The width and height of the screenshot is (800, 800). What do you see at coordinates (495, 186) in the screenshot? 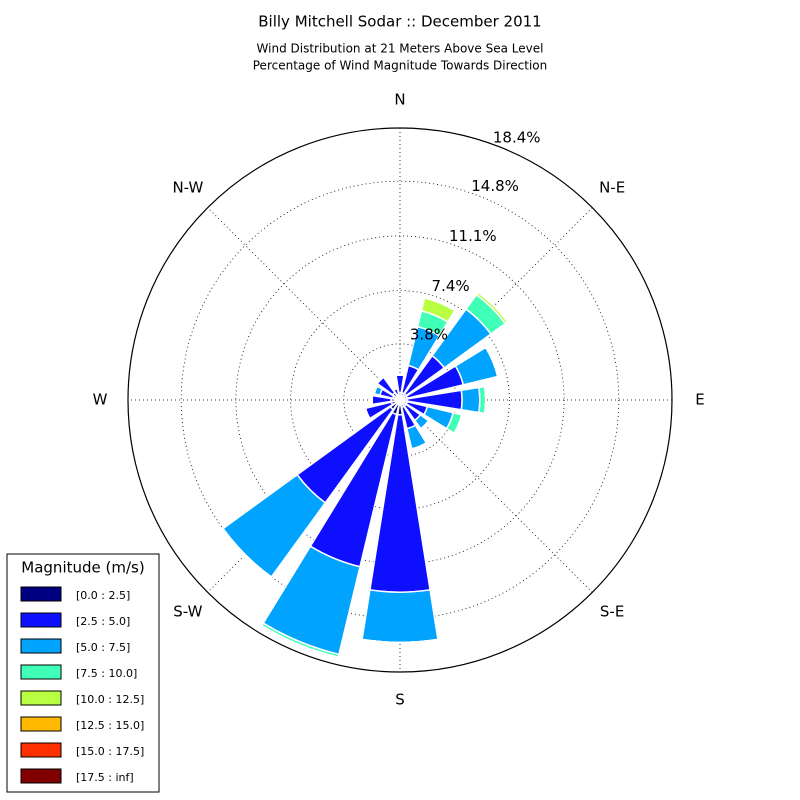
I see `r-tick-label: 14.8%` at bounding box center [495, 186].